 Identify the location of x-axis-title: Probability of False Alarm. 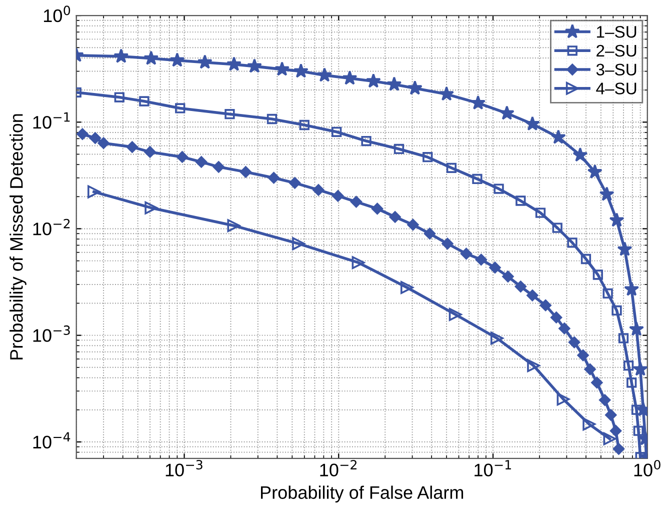
(362, 494).